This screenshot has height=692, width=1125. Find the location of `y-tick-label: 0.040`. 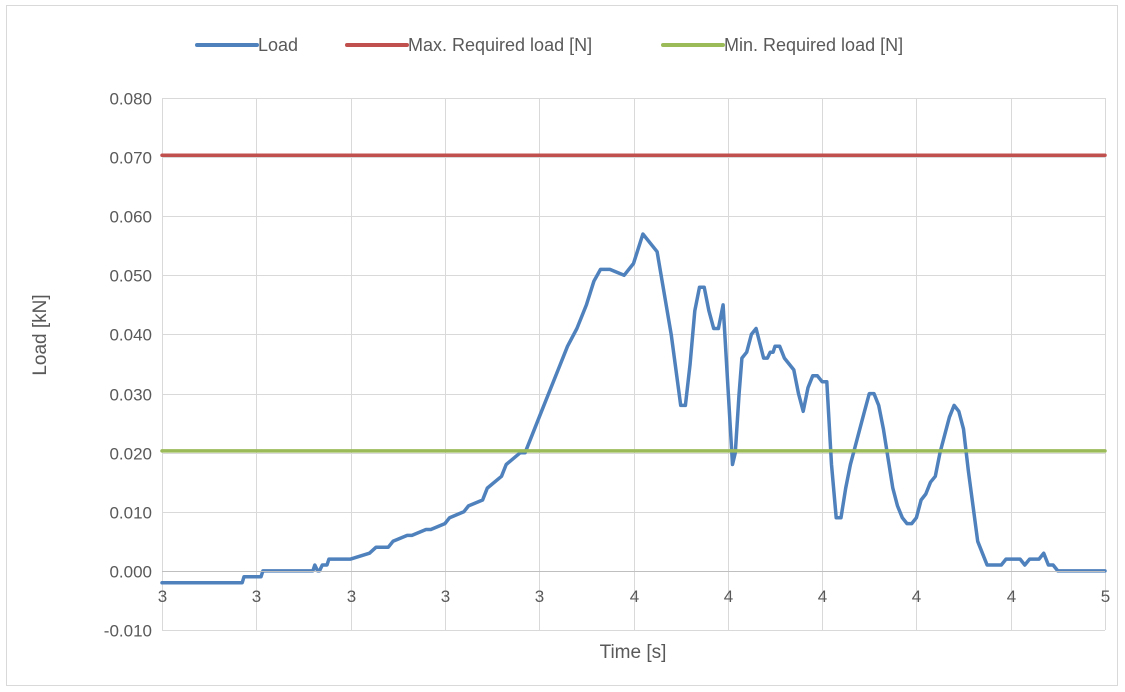

y-tick-label: 0.040 is located at coordinates (130, 335).